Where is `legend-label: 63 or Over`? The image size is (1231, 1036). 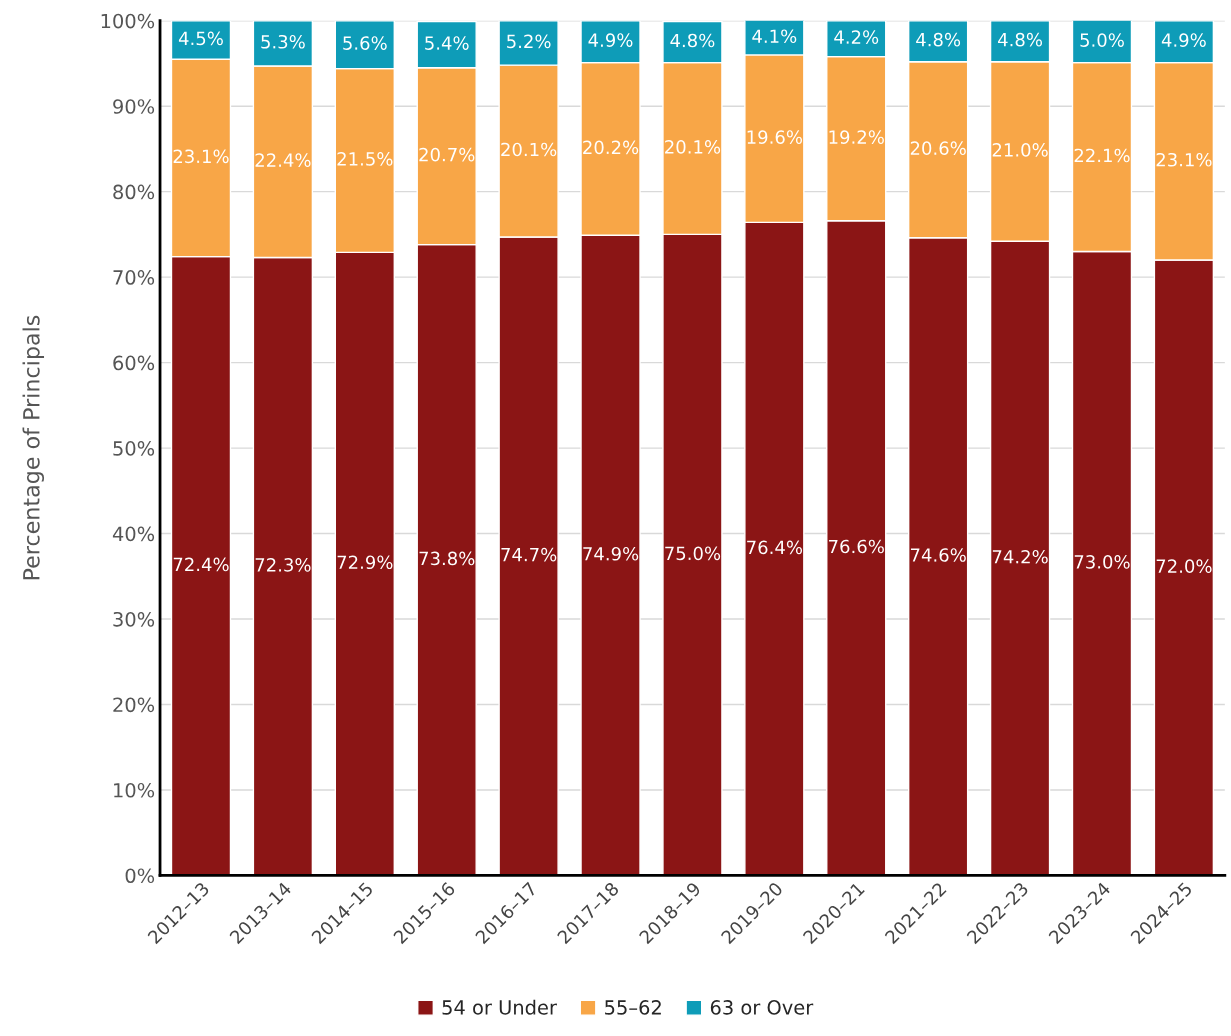 legend-label: 63 or Over is located at coordinates (762, 1007).